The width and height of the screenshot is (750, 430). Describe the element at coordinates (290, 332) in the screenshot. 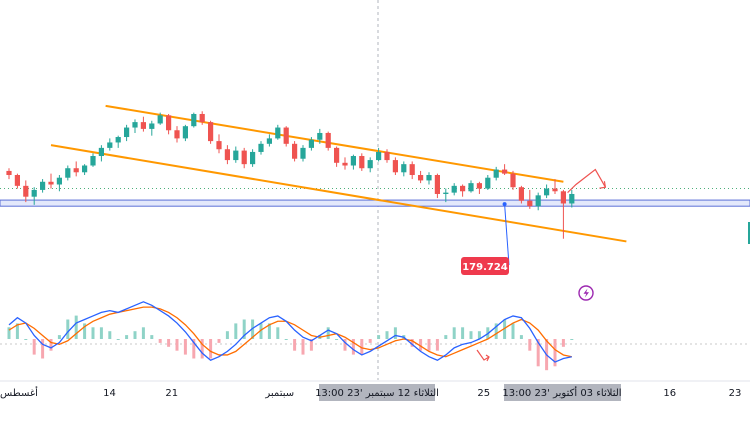

I see `signal-line` at that location.